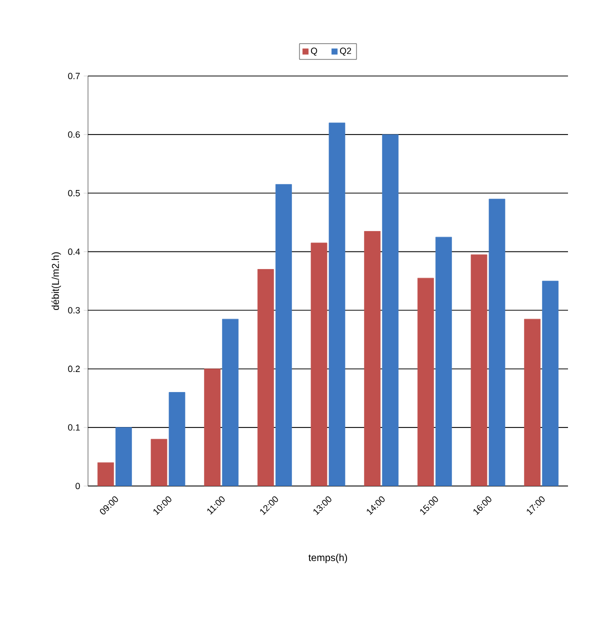 This screenshot has height=630, width=597. What do you see at coordinates (74, 369) in the screenshot?
I see `y-tick-label: 0.2` at bounding box center [74, 369].